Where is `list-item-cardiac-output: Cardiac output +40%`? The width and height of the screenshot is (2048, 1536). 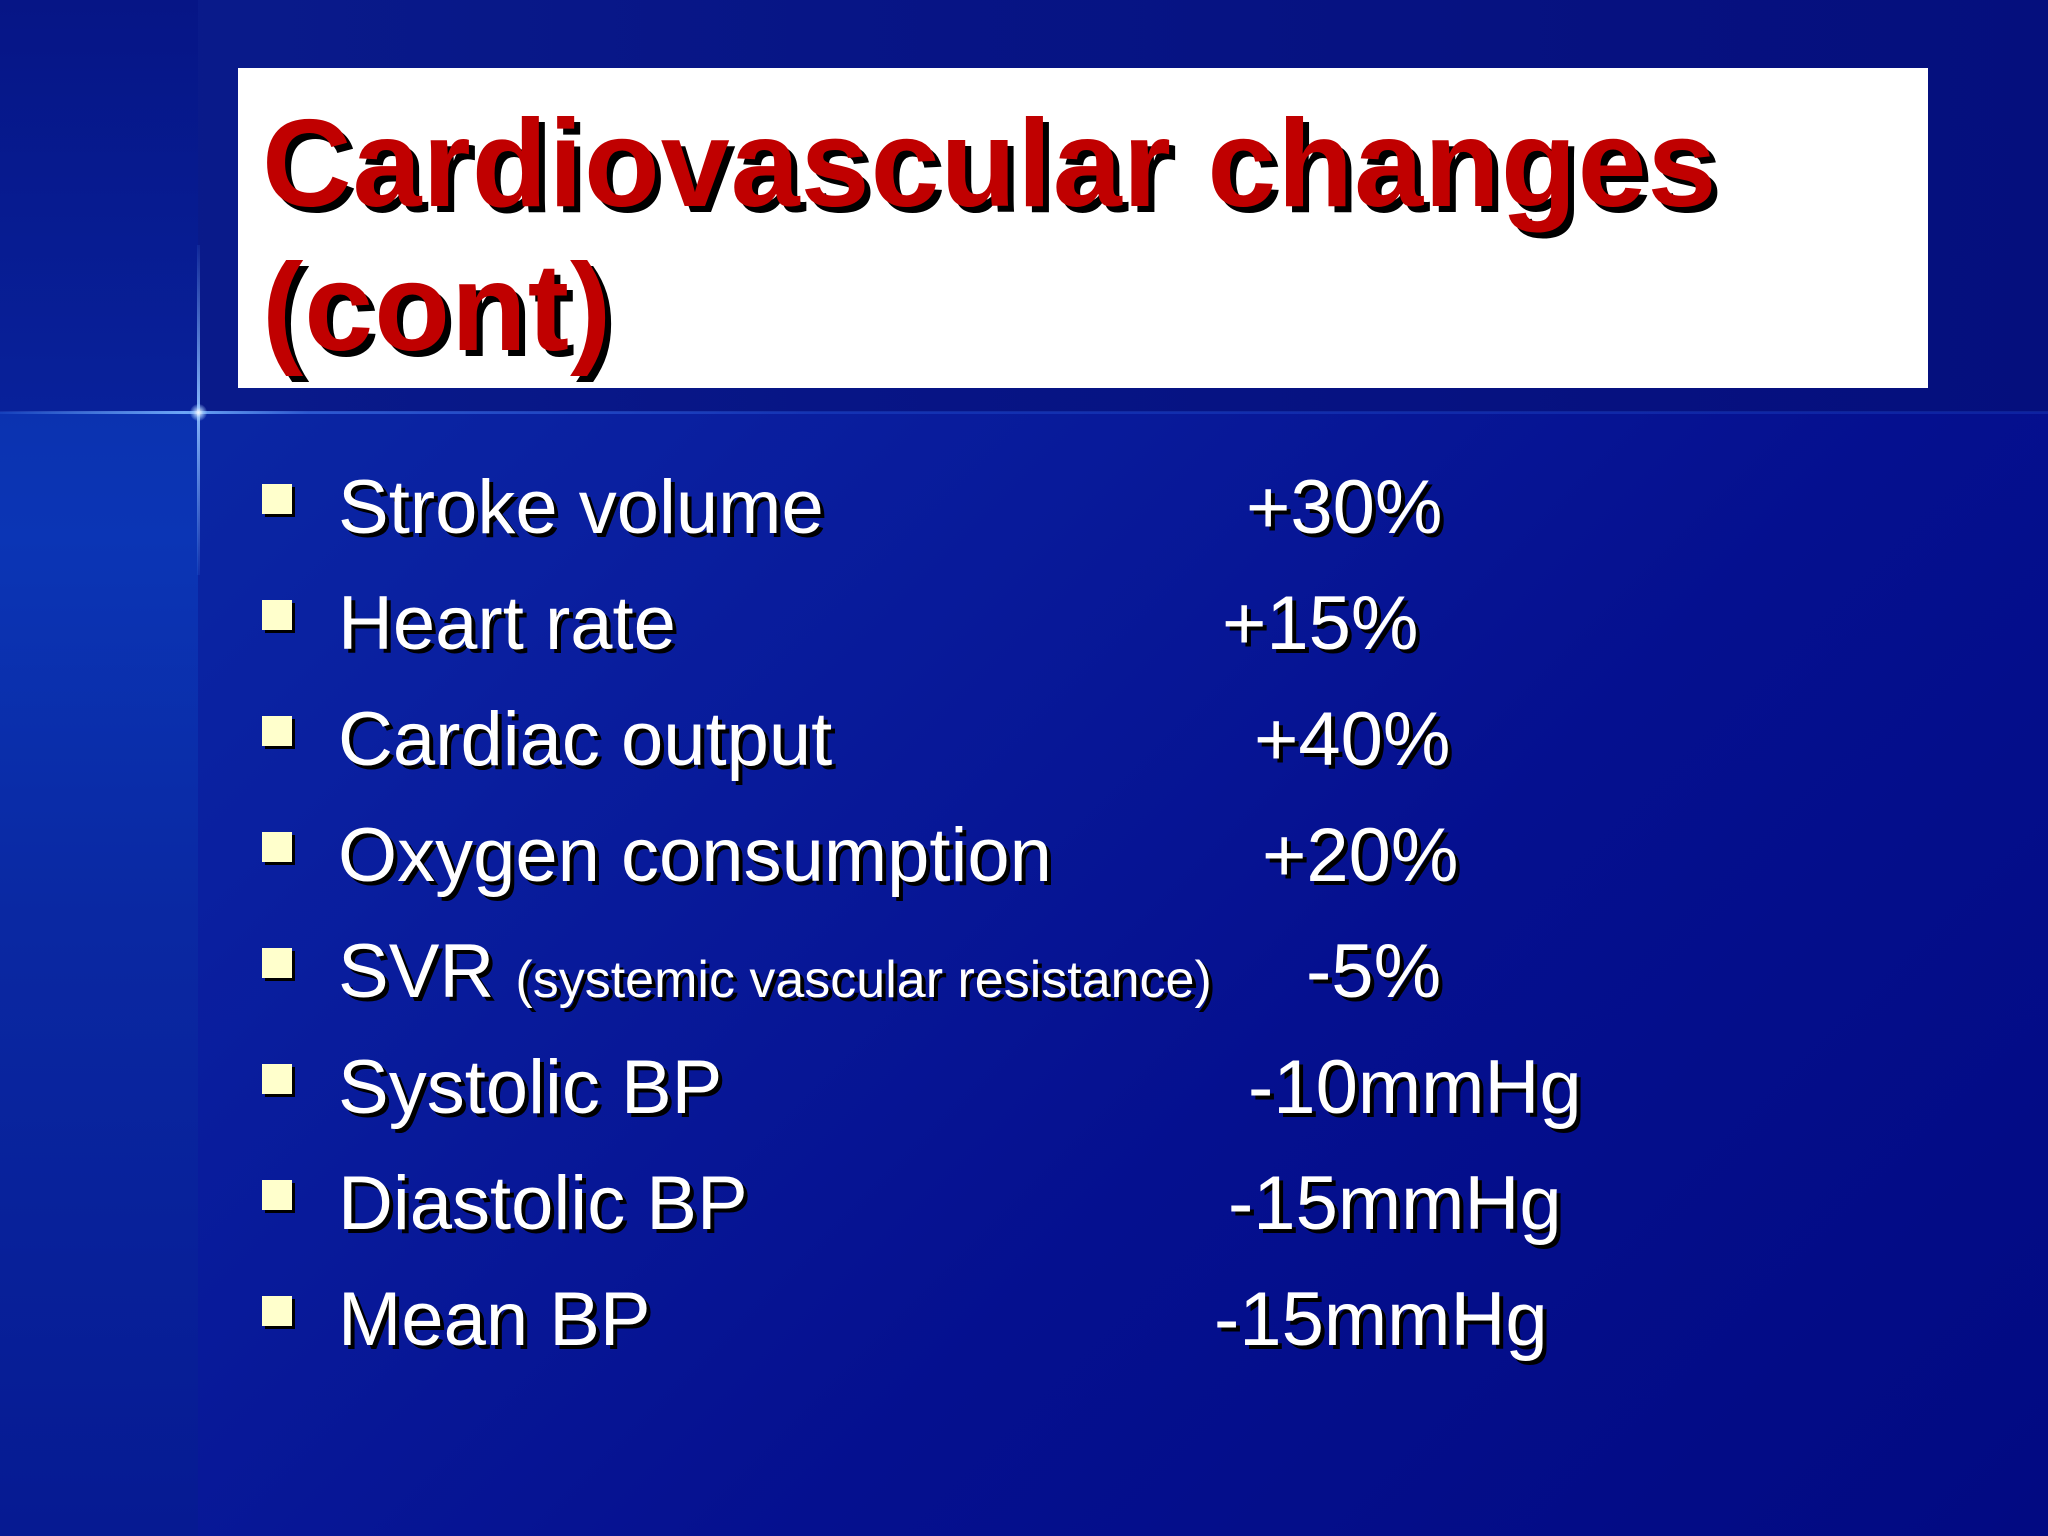
list-item-cardiac-output: Cardiac output +40% is located at coordinates (1112, 740).